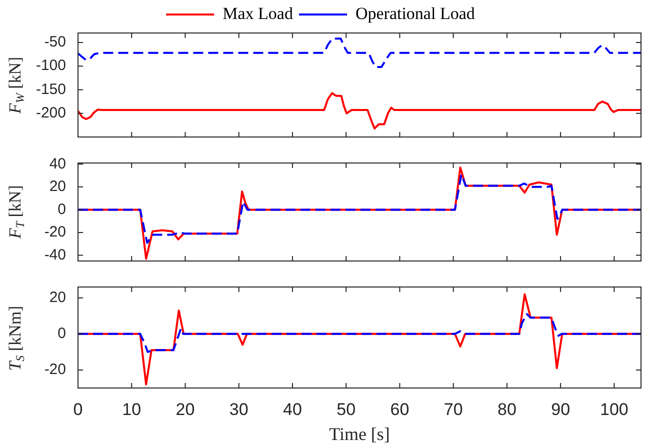  What do you see at coordinates (55, 42) in the screenshot?
I see `y-tick-label: -50` at bounding box center [55, 42].